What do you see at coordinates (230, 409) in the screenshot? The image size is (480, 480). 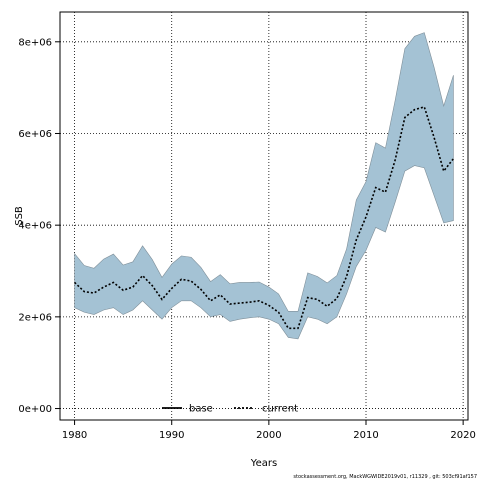 I see `legend: base current` at bounding box center [230, 409].